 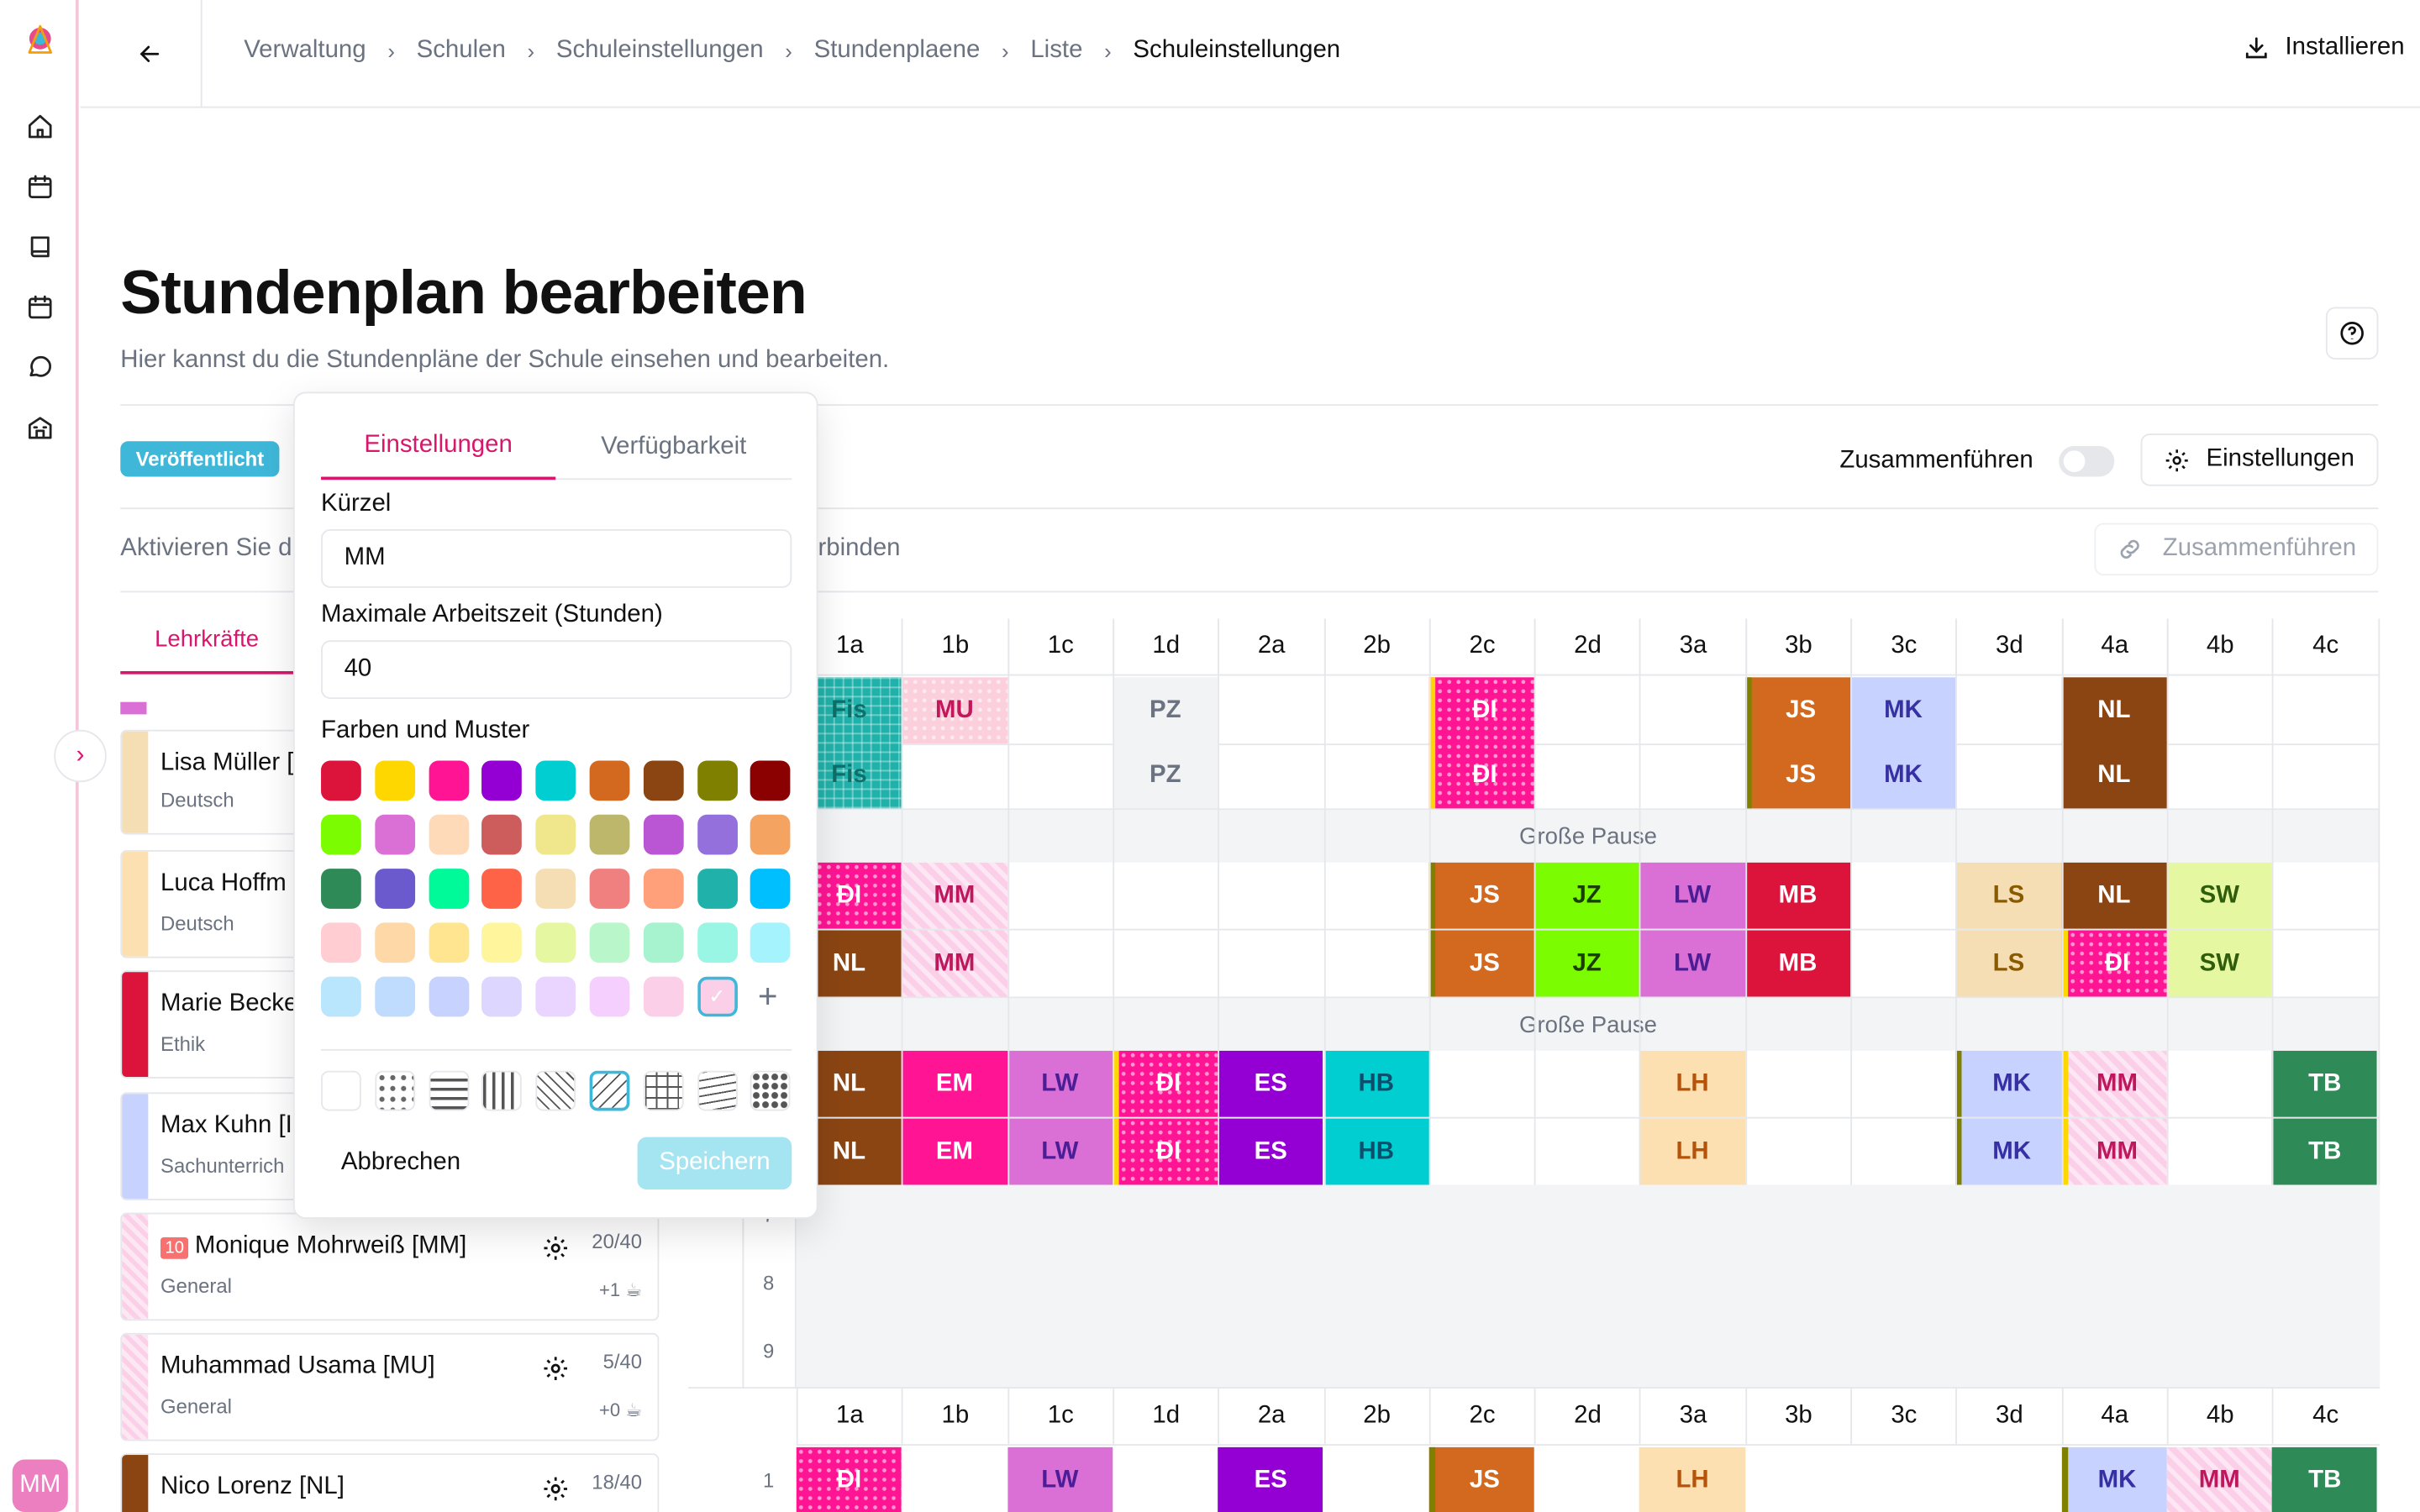 What do you see at coordinates (2325, 646) in the screenshot?
I see `class-header-4c: 4c` at bounding box center [2325, 646].